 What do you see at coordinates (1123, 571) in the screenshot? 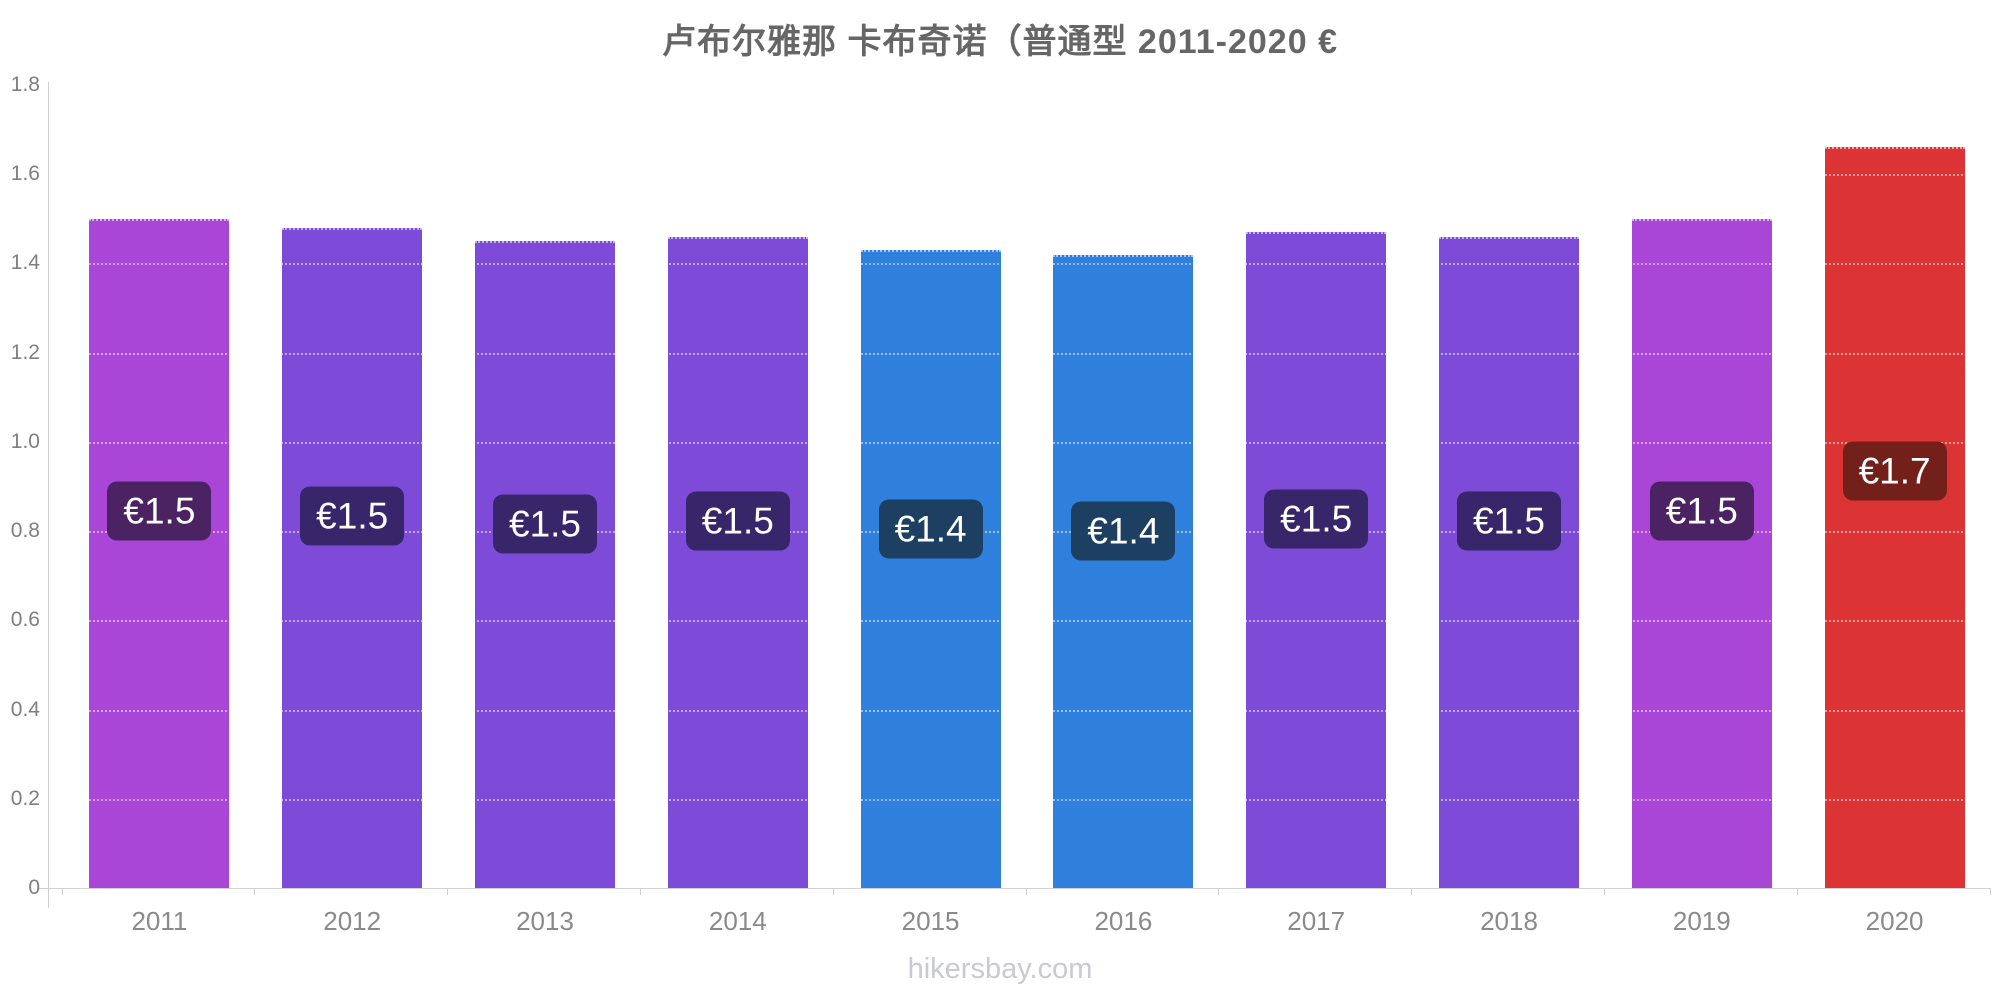
I see `bar-2016` at bounding box center [1123, 571].